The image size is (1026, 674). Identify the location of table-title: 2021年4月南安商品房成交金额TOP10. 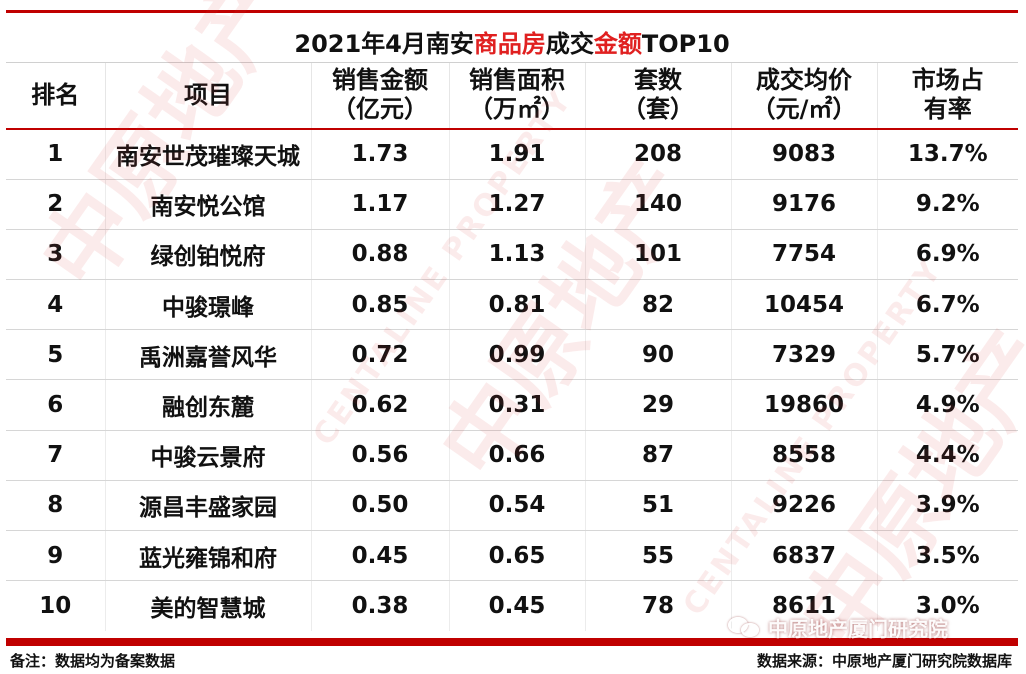
(512, 42).